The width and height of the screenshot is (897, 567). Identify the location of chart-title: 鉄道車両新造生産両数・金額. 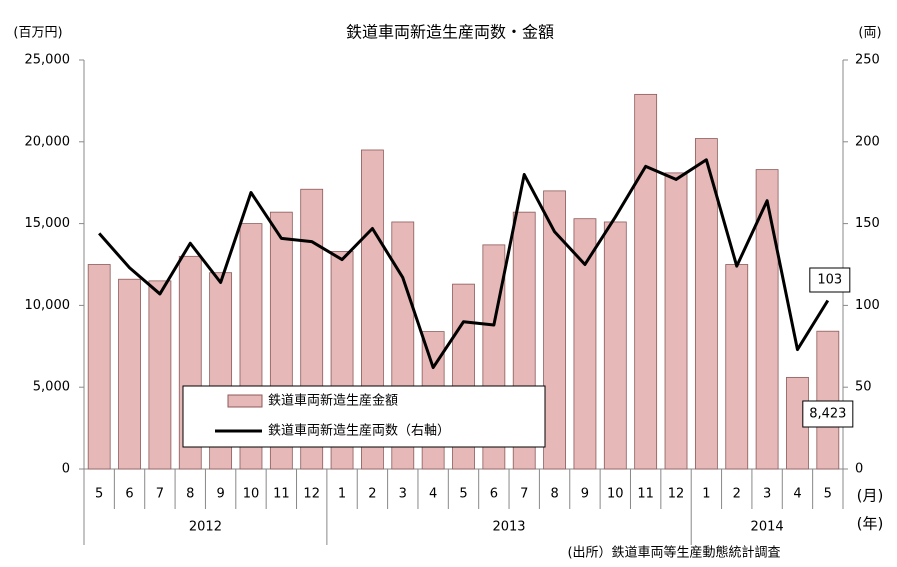
(450, 32).